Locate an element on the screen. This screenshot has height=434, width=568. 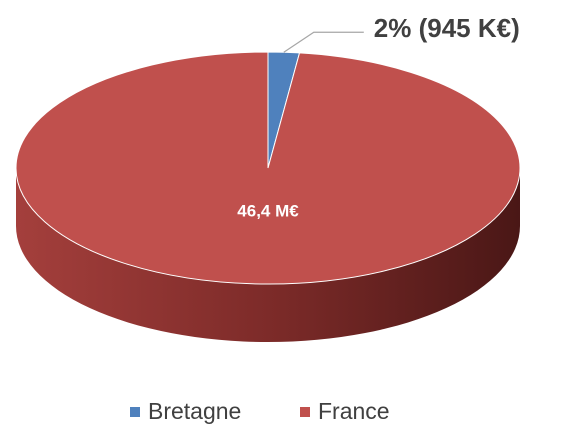
legend-label: France is located at coordinates (354, 411).